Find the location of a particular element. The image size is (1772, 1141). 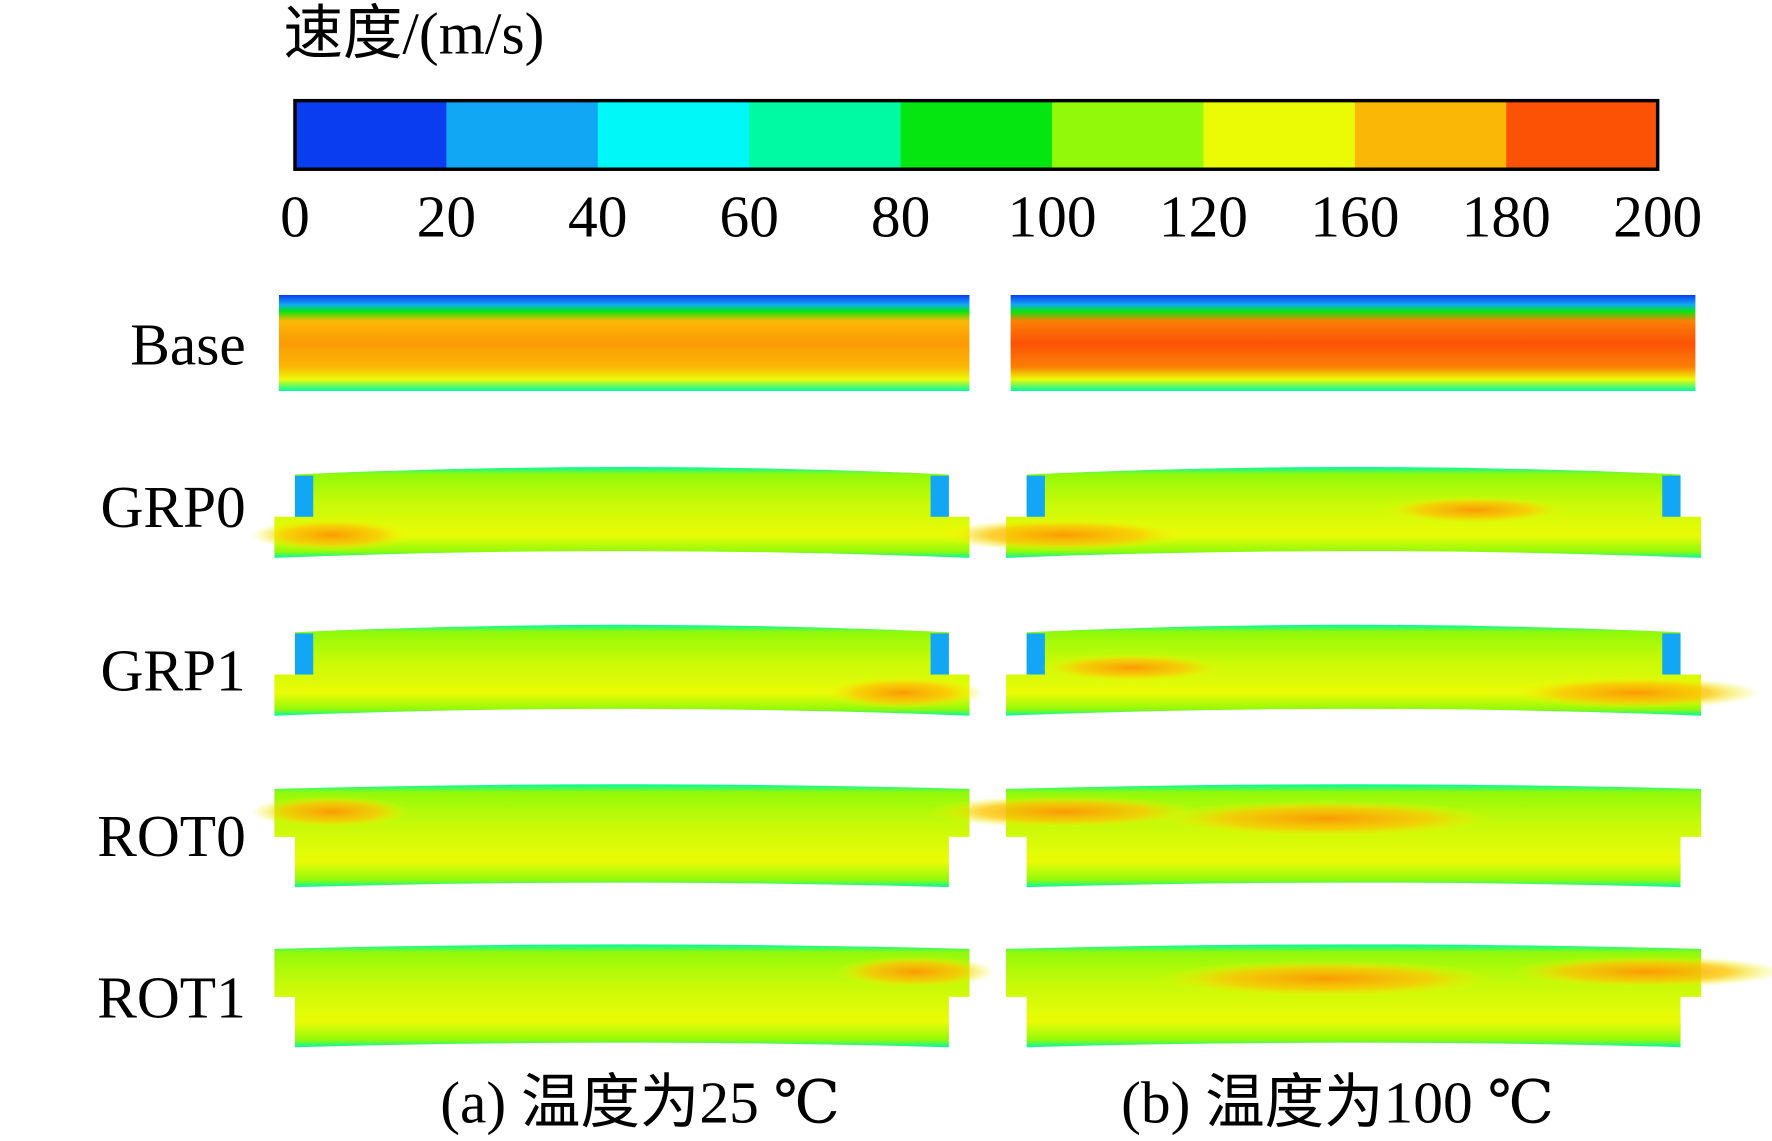

colorbar-tick-label: 20 is located at coordinates (446, 217).